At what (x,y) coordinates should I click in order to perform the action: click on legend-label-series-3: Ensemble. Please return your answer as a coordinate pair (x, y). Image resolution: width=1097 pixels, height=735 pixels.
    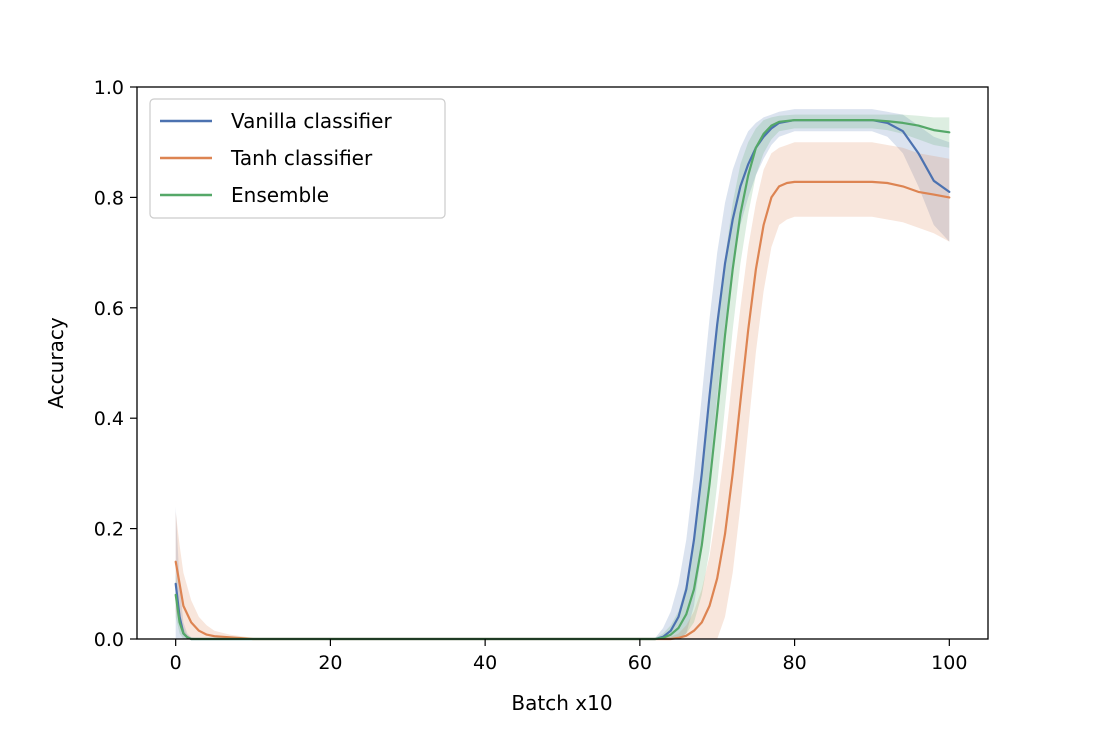
    Looking at the image, I should click on (280, 195).